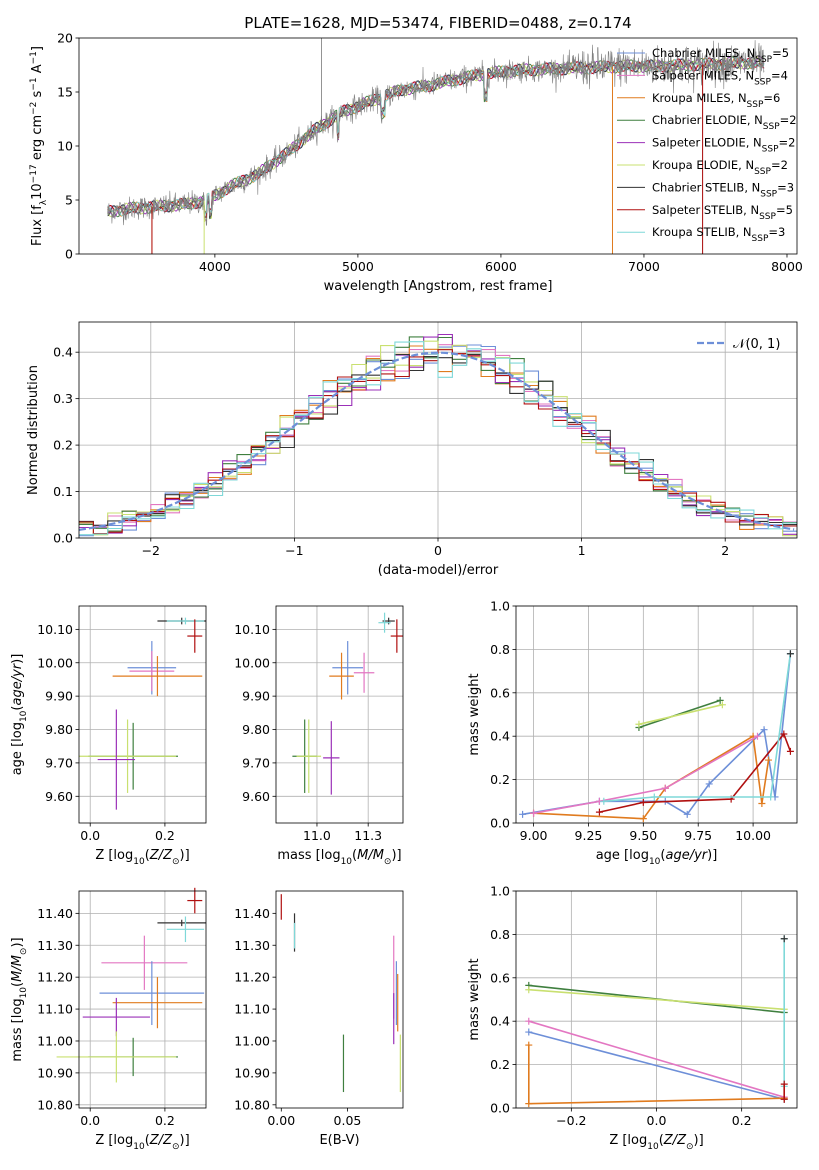  Describe the element at coordinates (252, 1072) in the screenshot. I see `y-tick-label: 10.90` at that location.